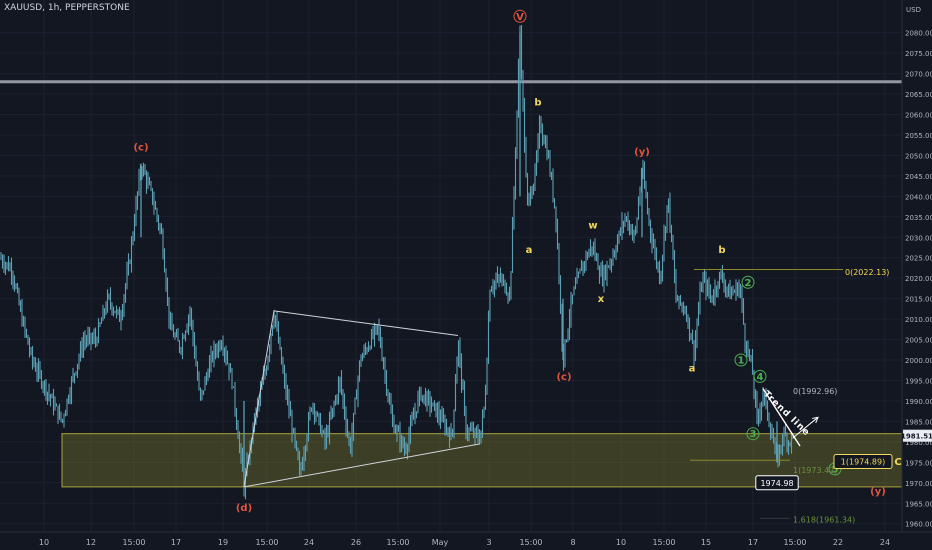 Image resolution: width=932 pixels, height=550 pixels. What do you see at coordinates (815, 391) in the screenshot?
I see `annotation-label: 0(1992.96)` at bounding box center [815, 391].